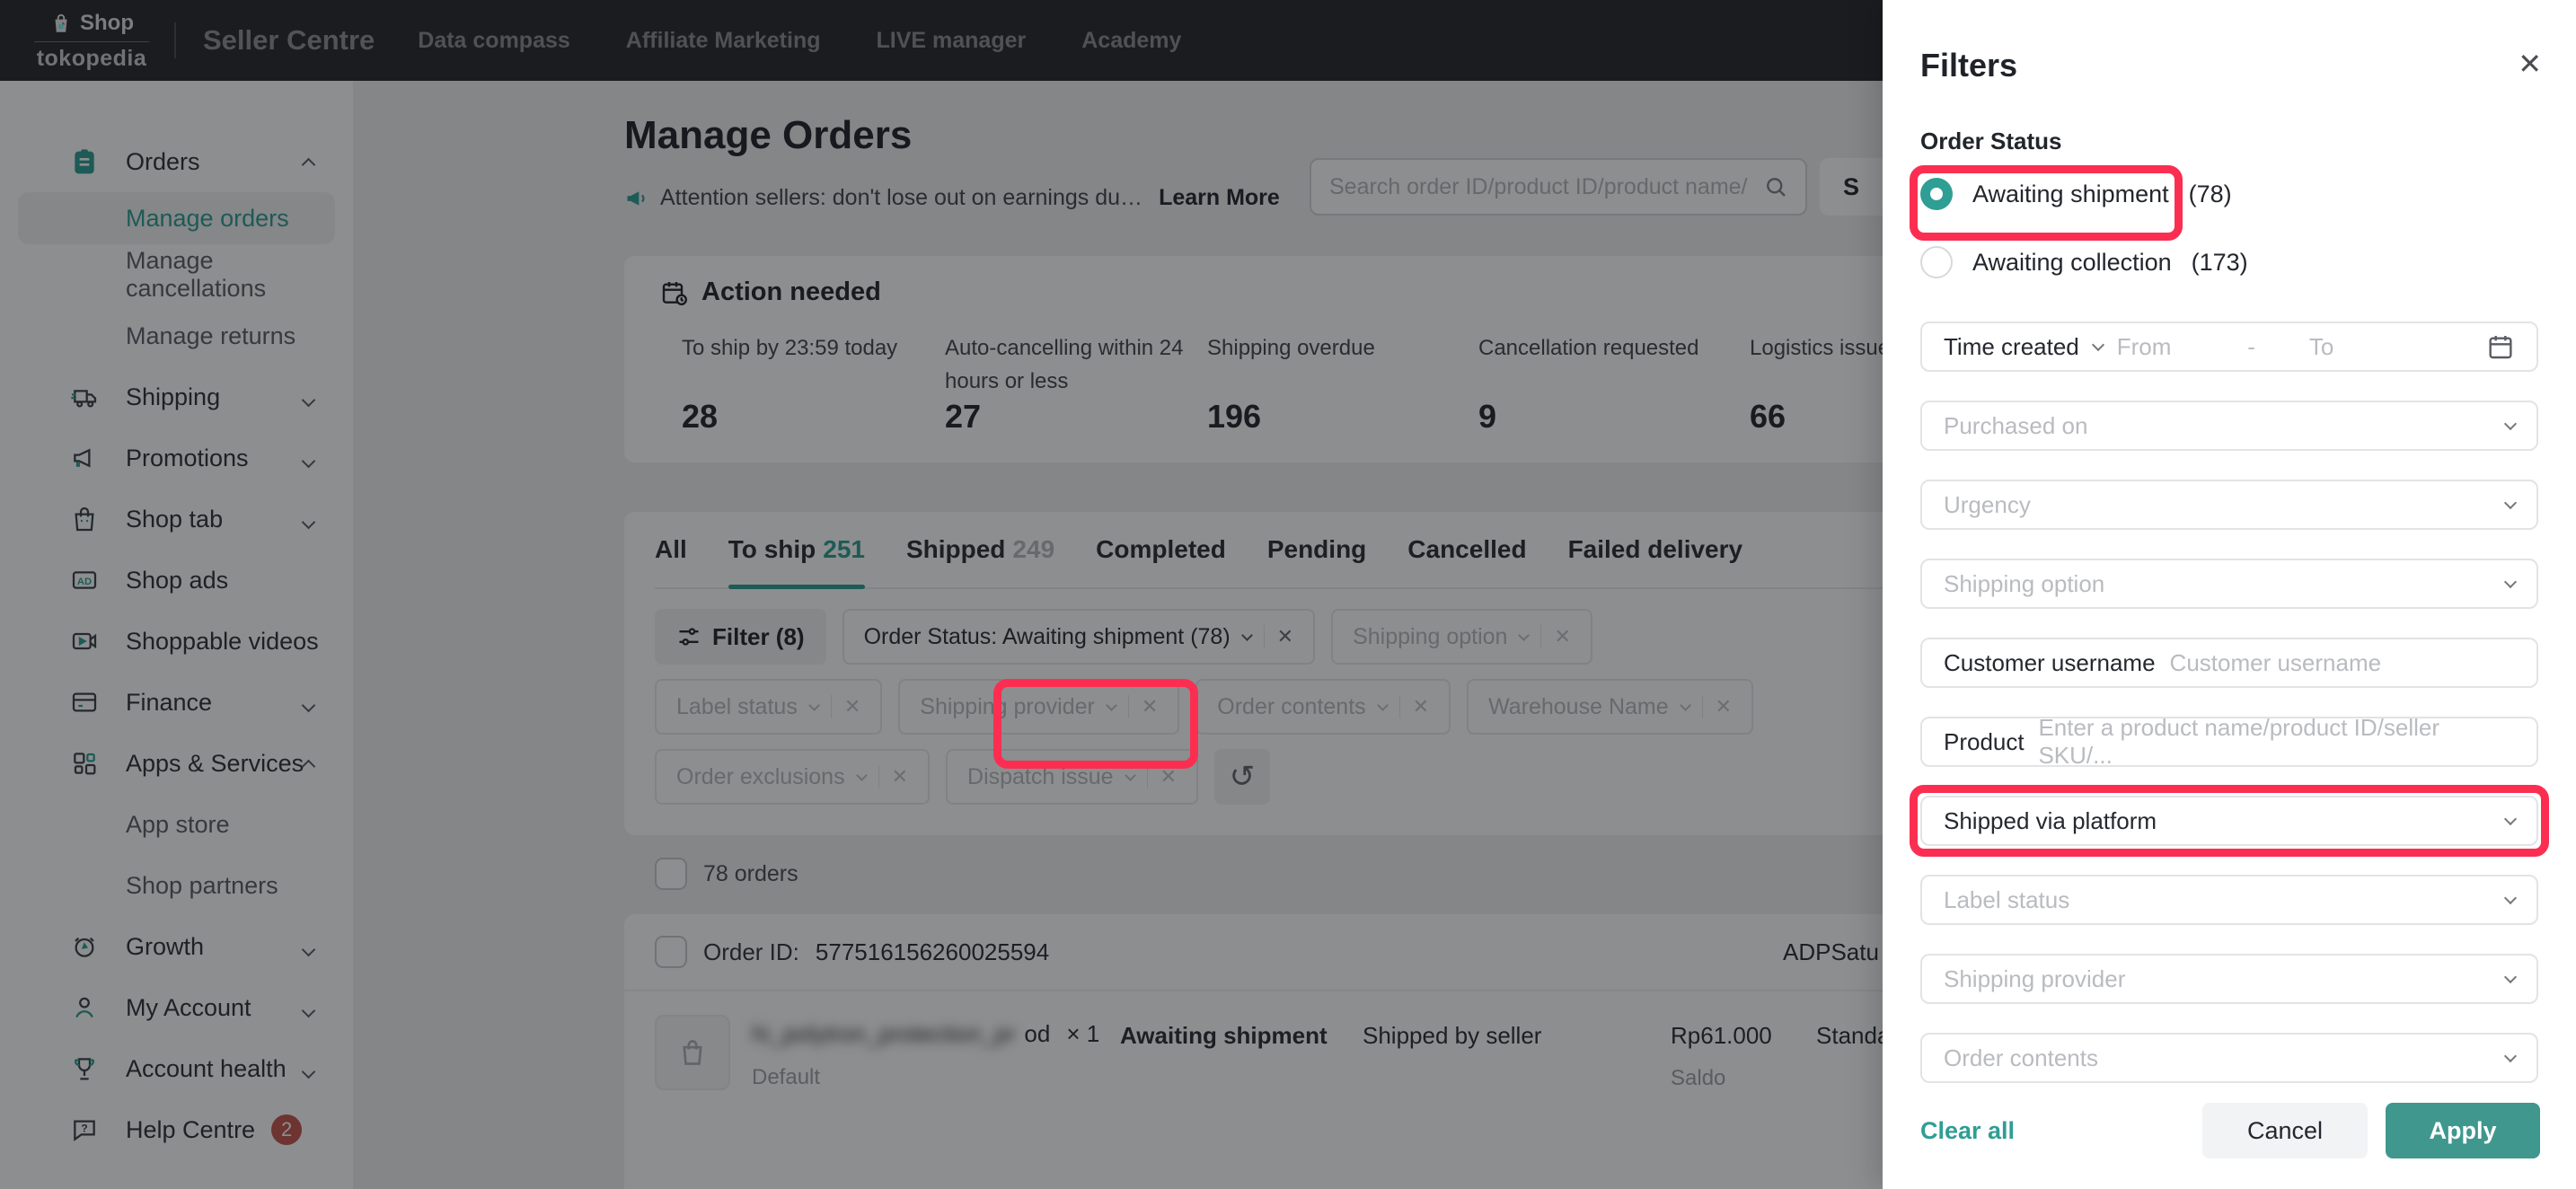 The height and width of the screenshot is (1189, 2576). Describe the element at coordinates (2229, 1058) in the screenshot. I see `order-contents-select: Order contents` at that location.